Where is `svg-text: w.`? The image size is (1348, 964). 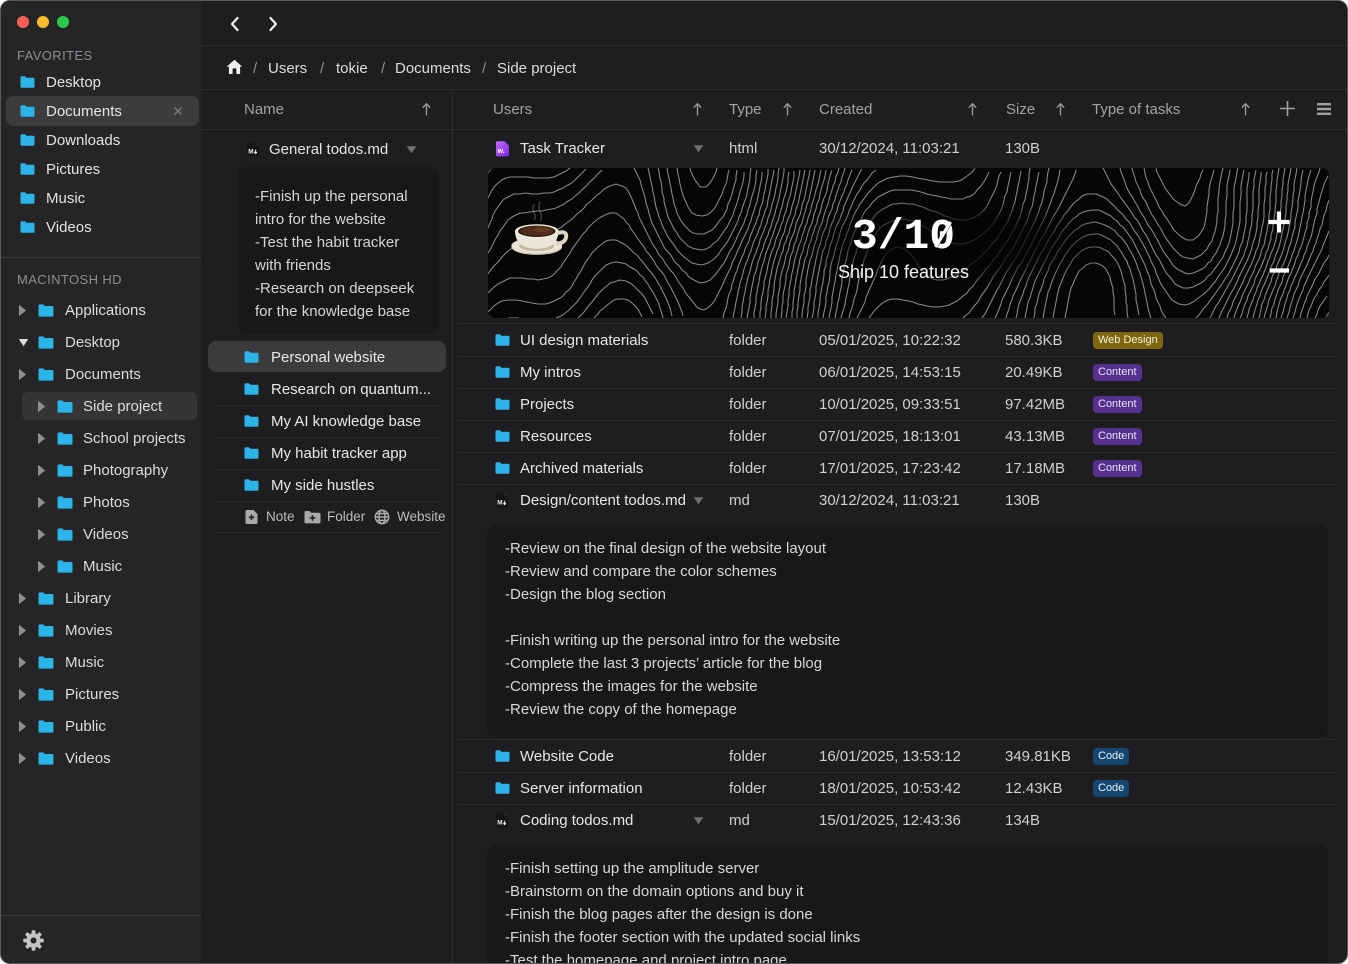 svg-text: w. is located at coordinates (501, 151).